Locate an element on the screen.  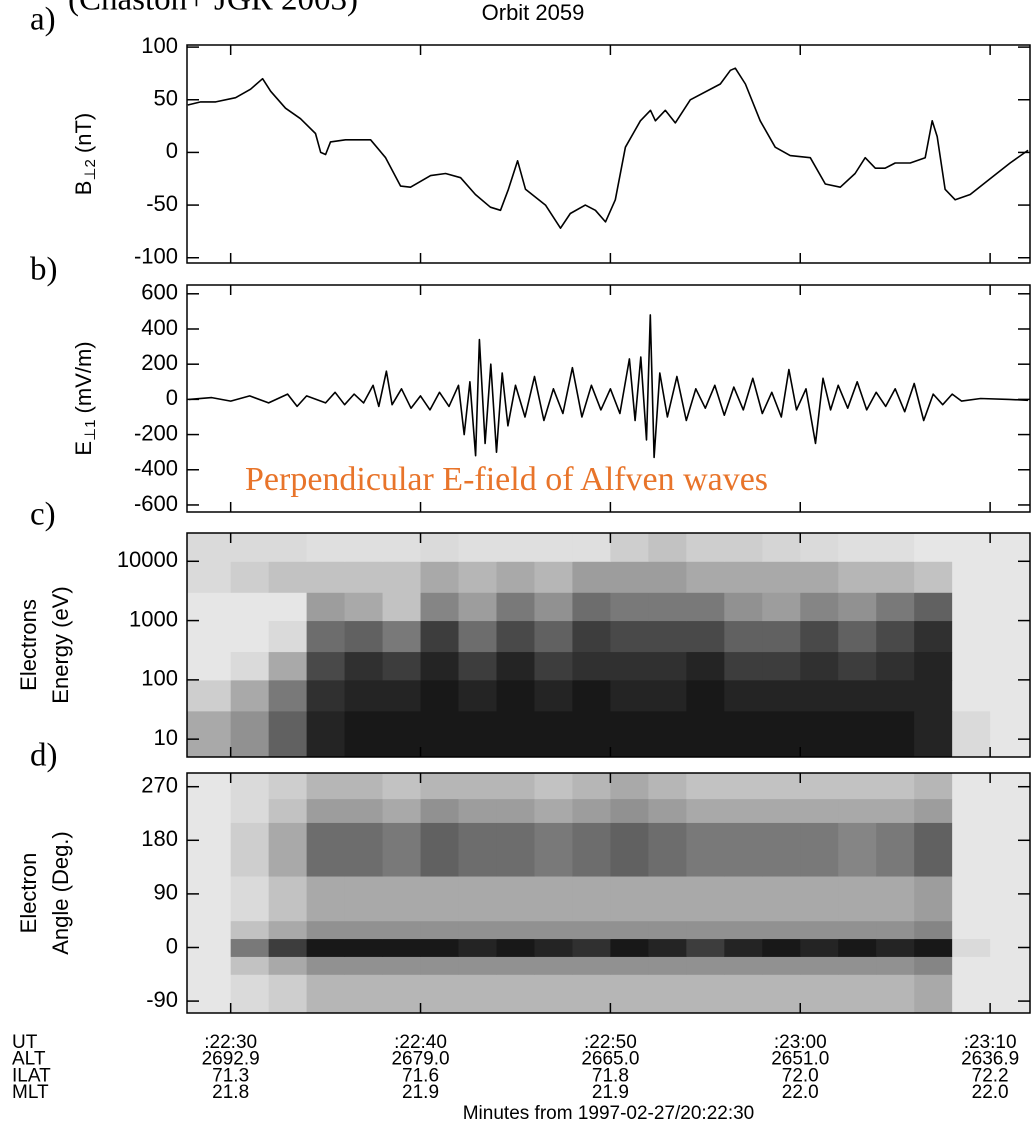
y-tick-label: 1000 is located at coordinates (153, 618).